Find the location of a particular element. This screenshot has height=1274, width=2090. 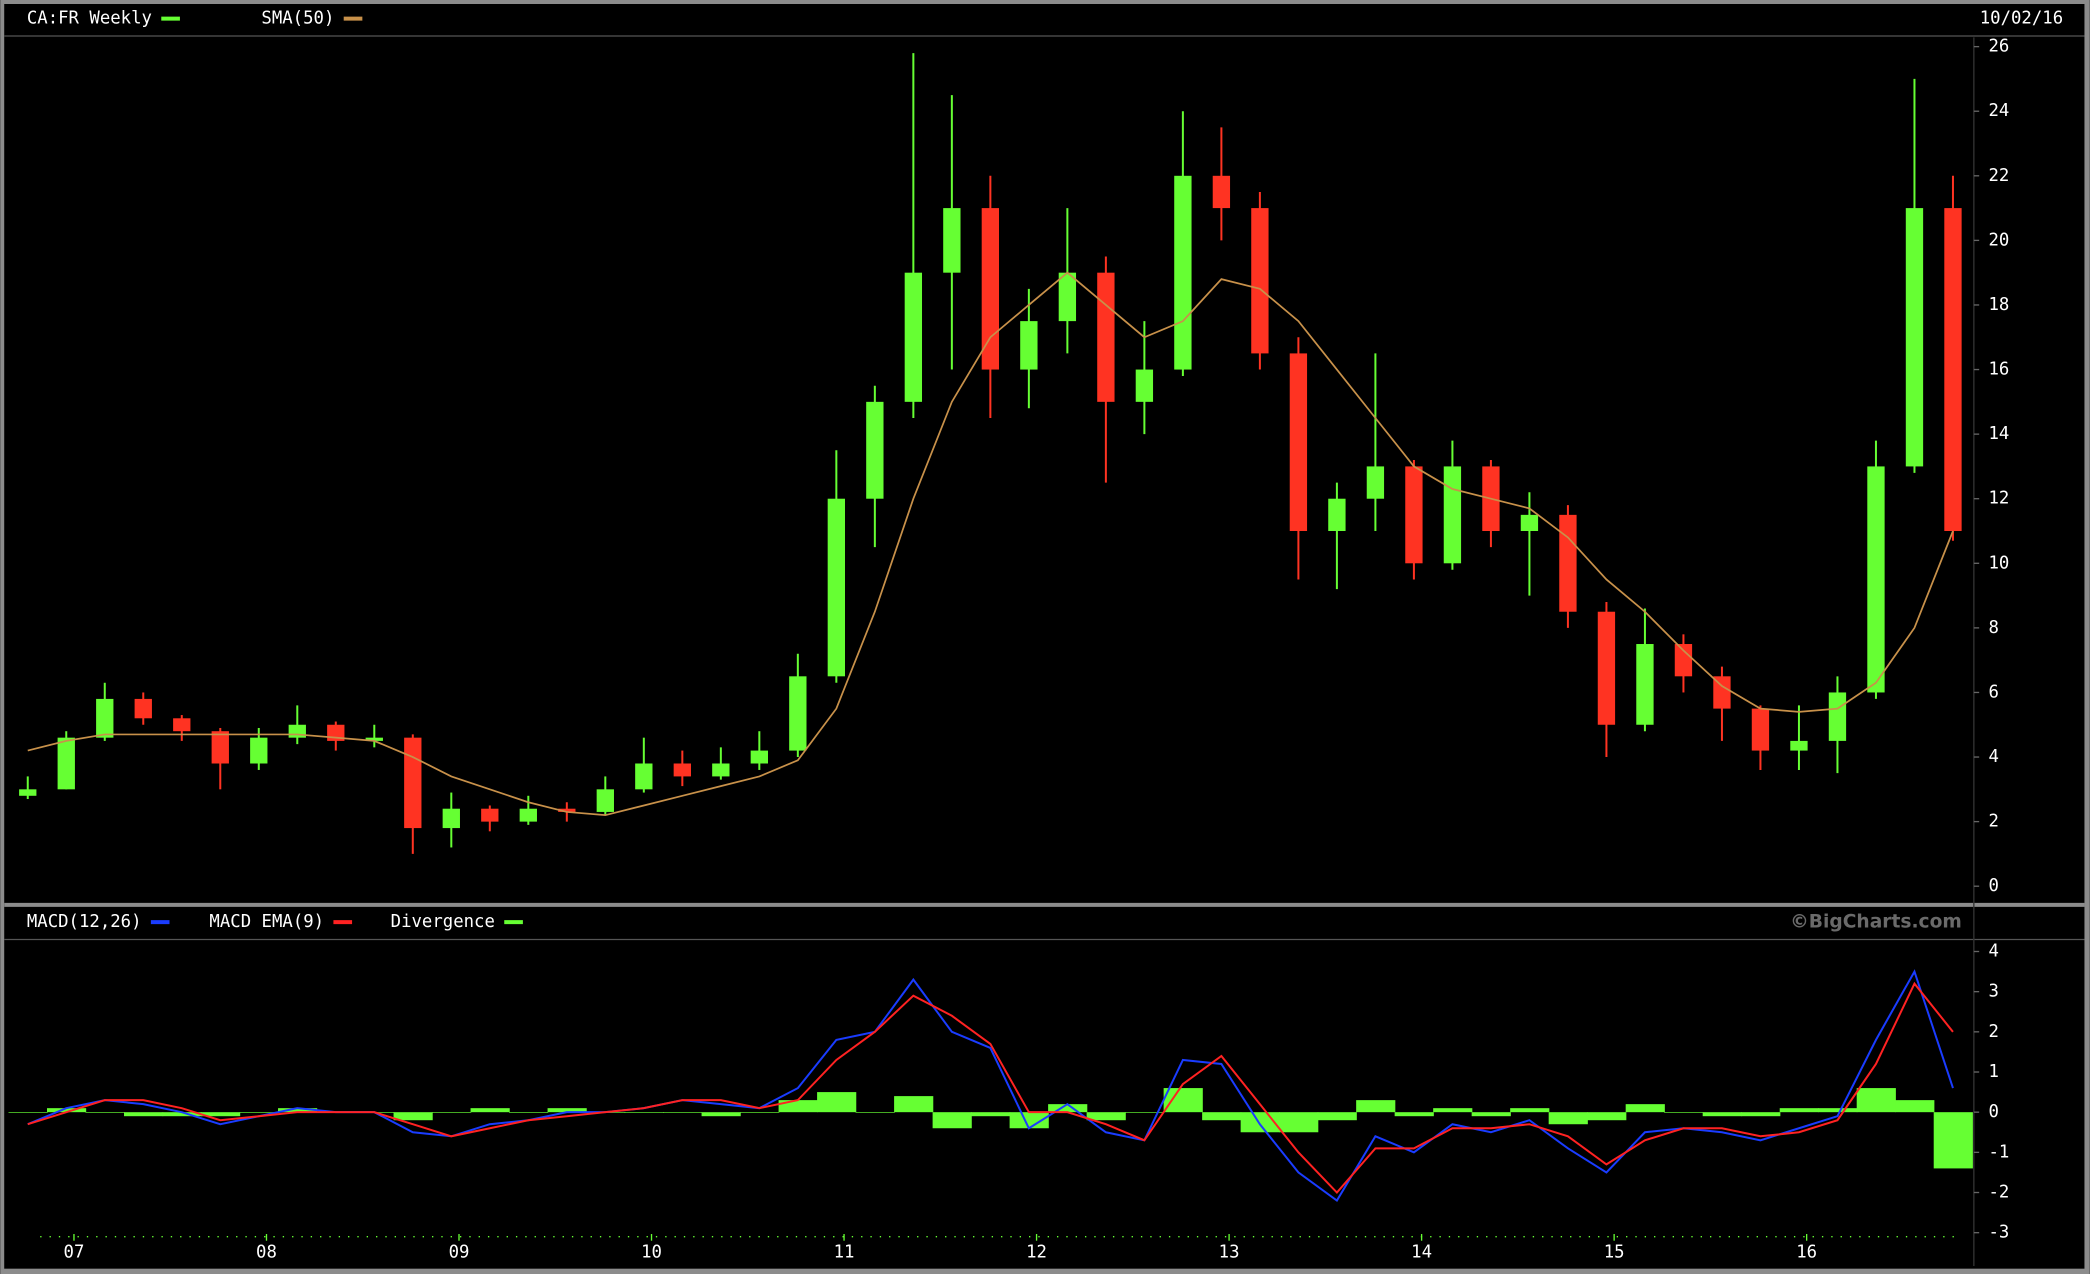

legend-entry: MACD EMA(9) is located at coordinates (266, 922).